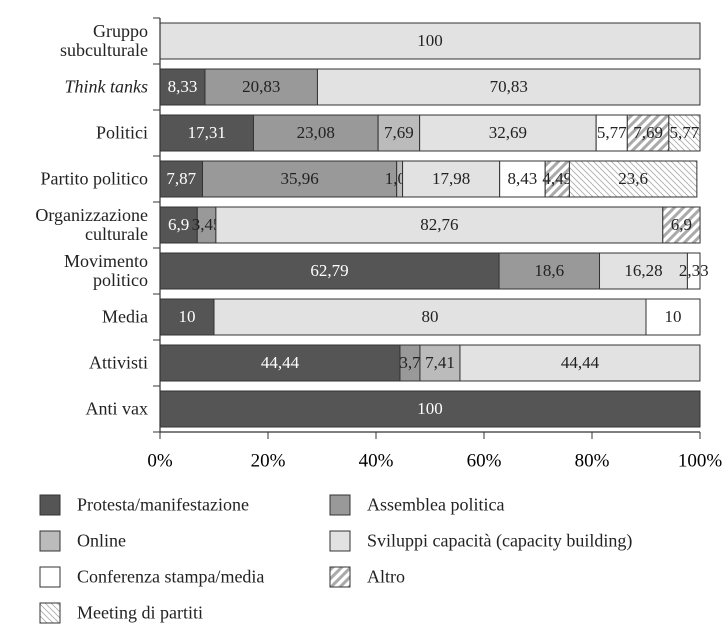  I want to click on legend-label: Protesta/manifestazione, so click(163, 504).